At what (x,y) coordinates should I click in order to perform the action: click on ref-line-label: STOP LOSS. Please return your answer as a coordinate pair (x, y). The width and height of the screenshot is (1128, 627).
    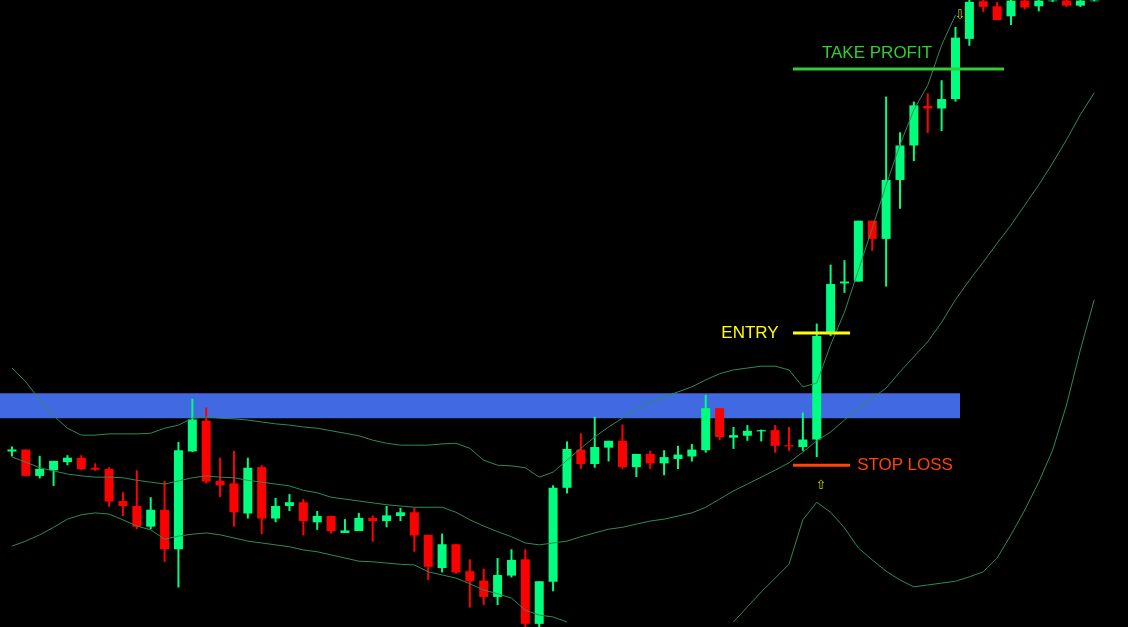
    Looking at the image, I should click on (905, 465).